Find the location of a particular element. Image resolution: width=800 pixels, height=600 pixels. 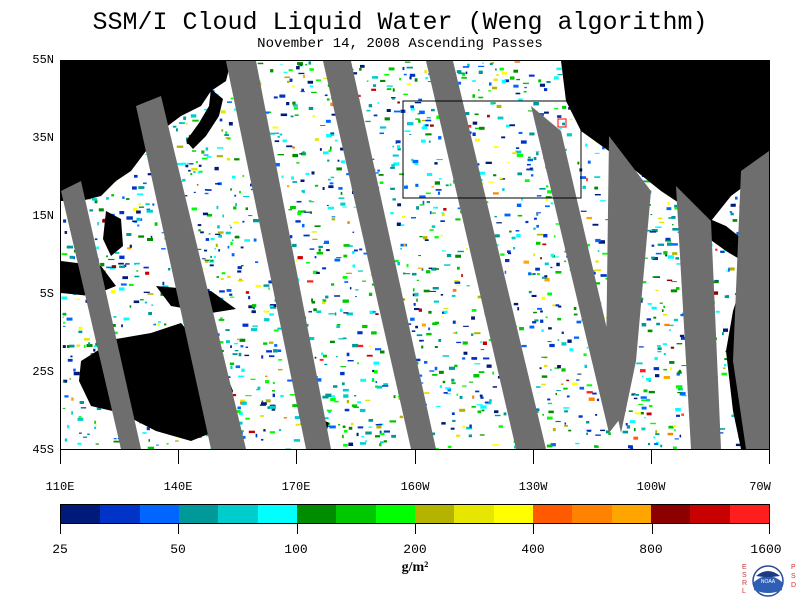

lat-label-15n: 15N is located at coordinates (43, 216).